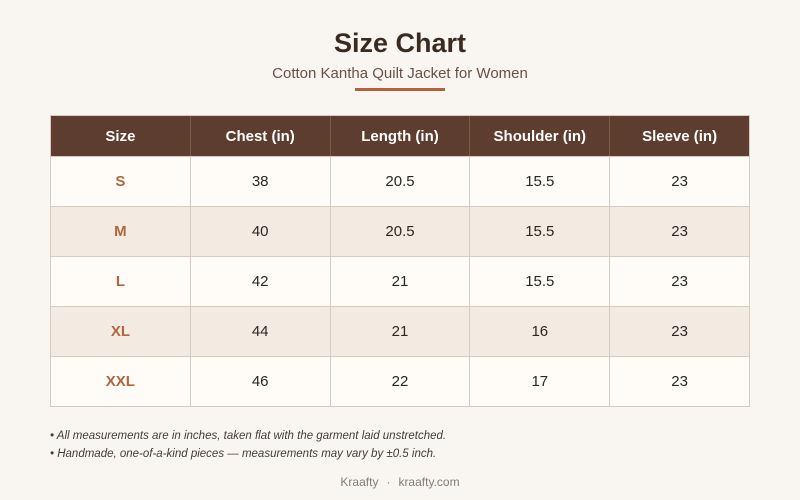 This screenshot has width=800, height=500. Describe the element at coordinates (259, 381) in the screenshot. I see `measure-cell: 46` at that location.